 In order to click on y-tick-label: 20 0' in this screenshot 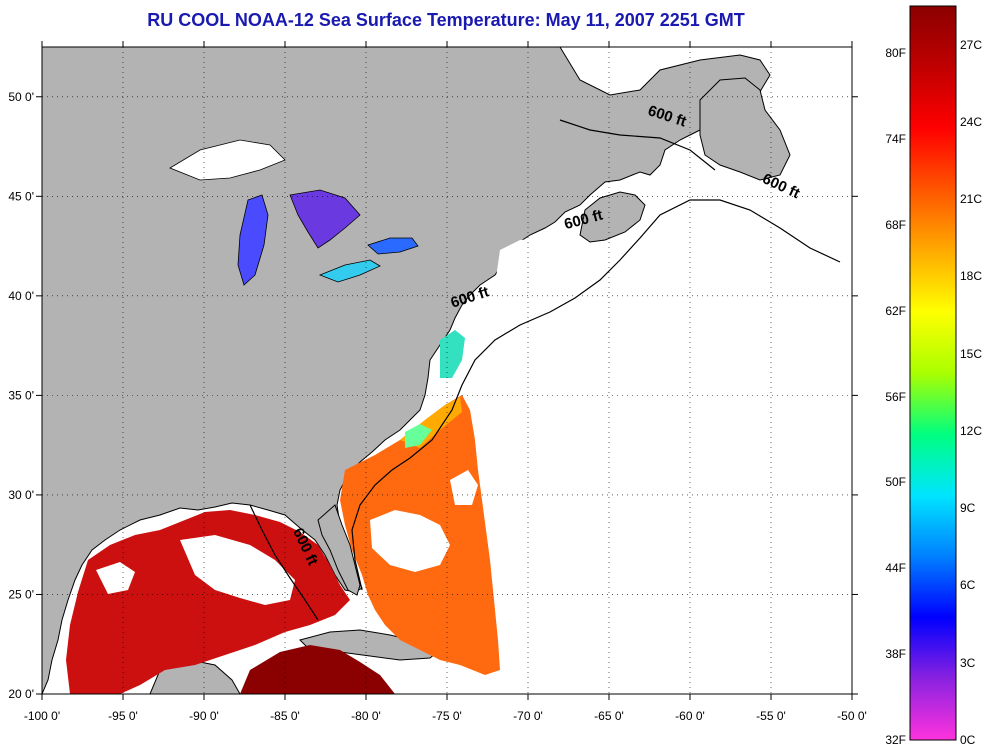, I will do `click(21, 694)`.